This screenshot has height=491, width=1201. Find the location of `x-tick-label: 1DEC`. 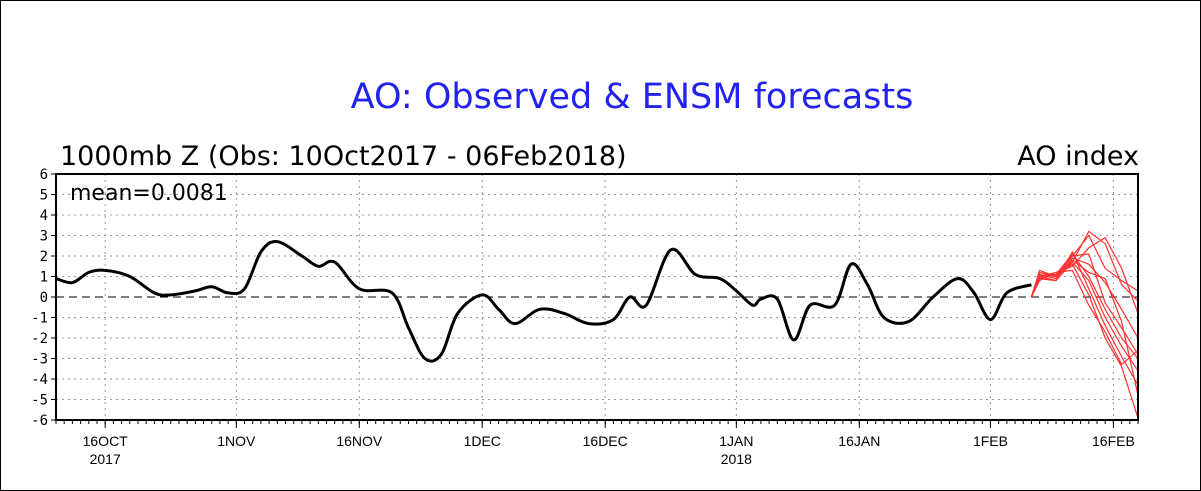

x-tick-label: 1DEC is located at coordinates (482, 441).